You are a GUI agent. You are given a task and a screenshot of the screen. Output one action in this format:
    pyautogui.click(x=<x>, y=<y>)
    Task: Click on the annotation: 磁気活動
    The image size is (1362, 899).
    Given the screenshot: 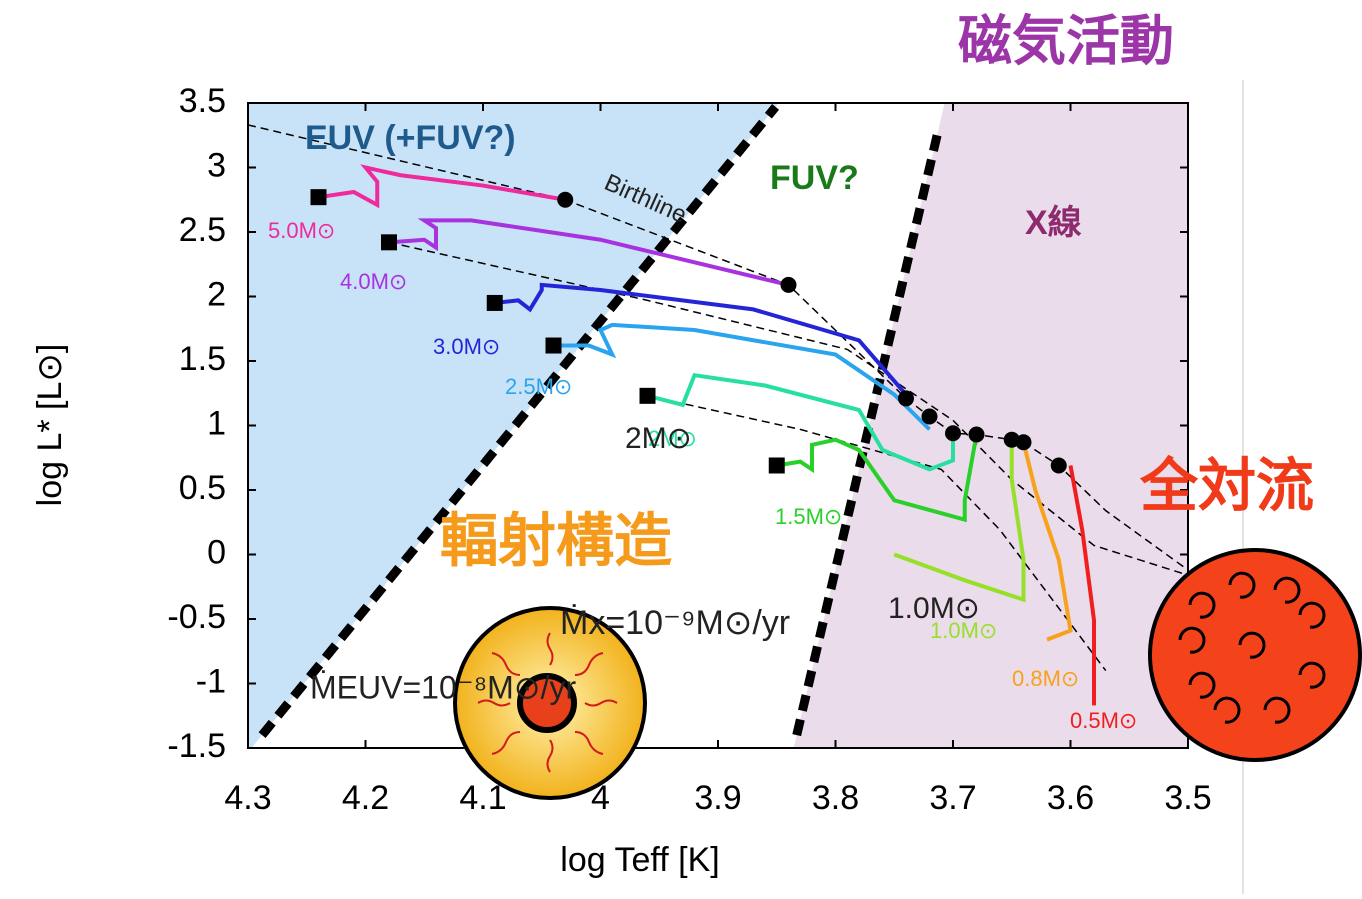 What is the action you would take?
    pyautogui.click(x=1066, y=41)
    